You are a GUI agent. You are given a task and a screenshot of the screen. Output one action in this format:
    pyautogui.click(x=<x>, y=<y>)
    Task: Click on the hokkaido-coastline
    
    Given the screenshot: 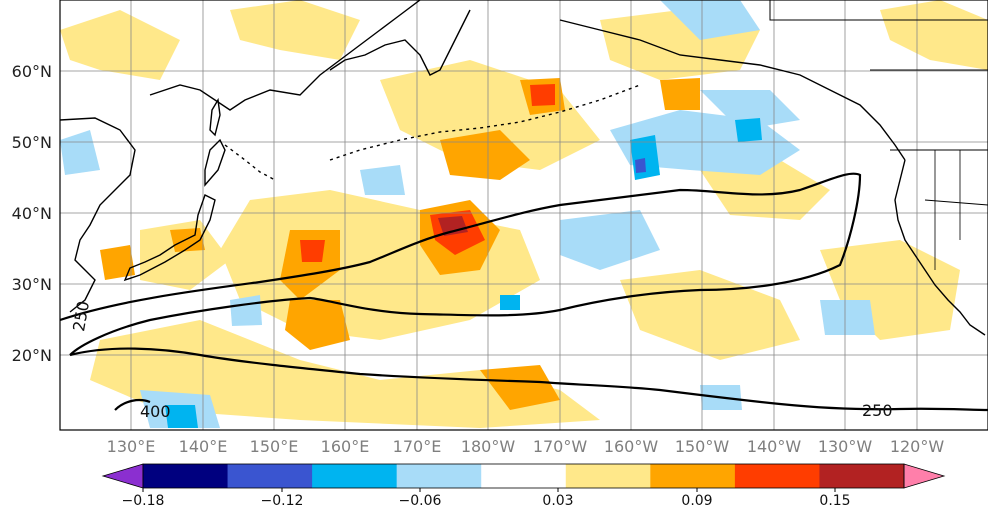 What is the action you would take?
    pyautogui.click(x=215, y=162)
    